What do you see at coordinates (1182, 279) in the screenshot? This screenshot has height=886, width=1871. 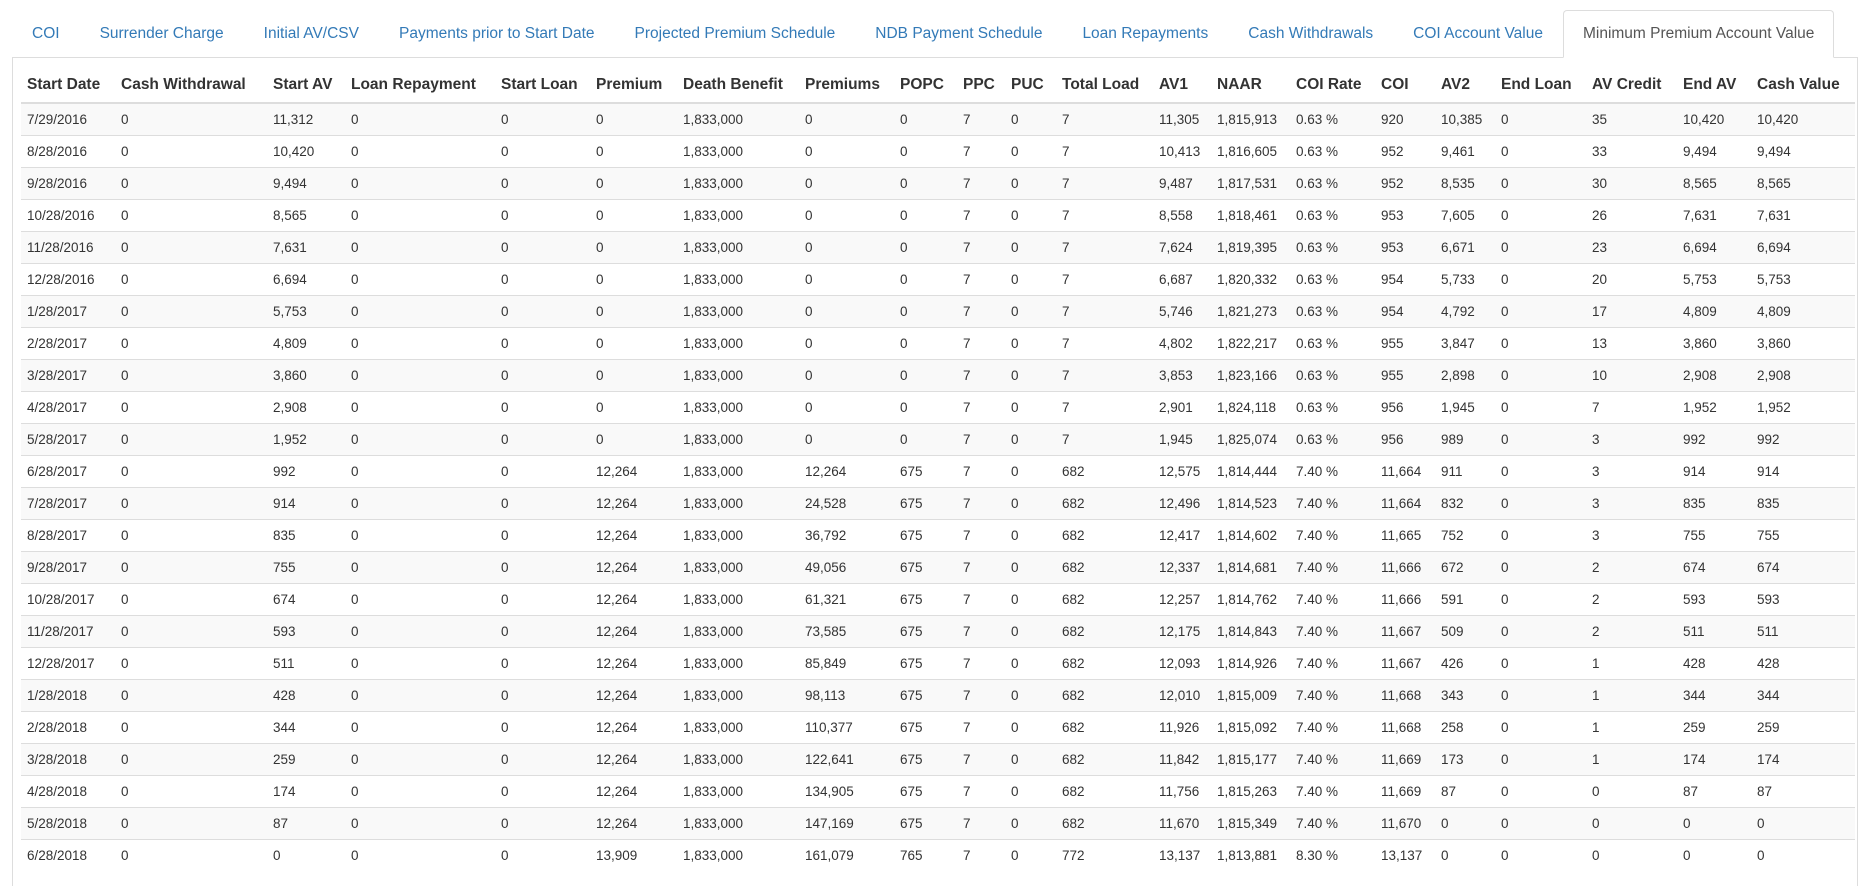 I see `table-cell: 6,687` at bounding box center [1182, 279].